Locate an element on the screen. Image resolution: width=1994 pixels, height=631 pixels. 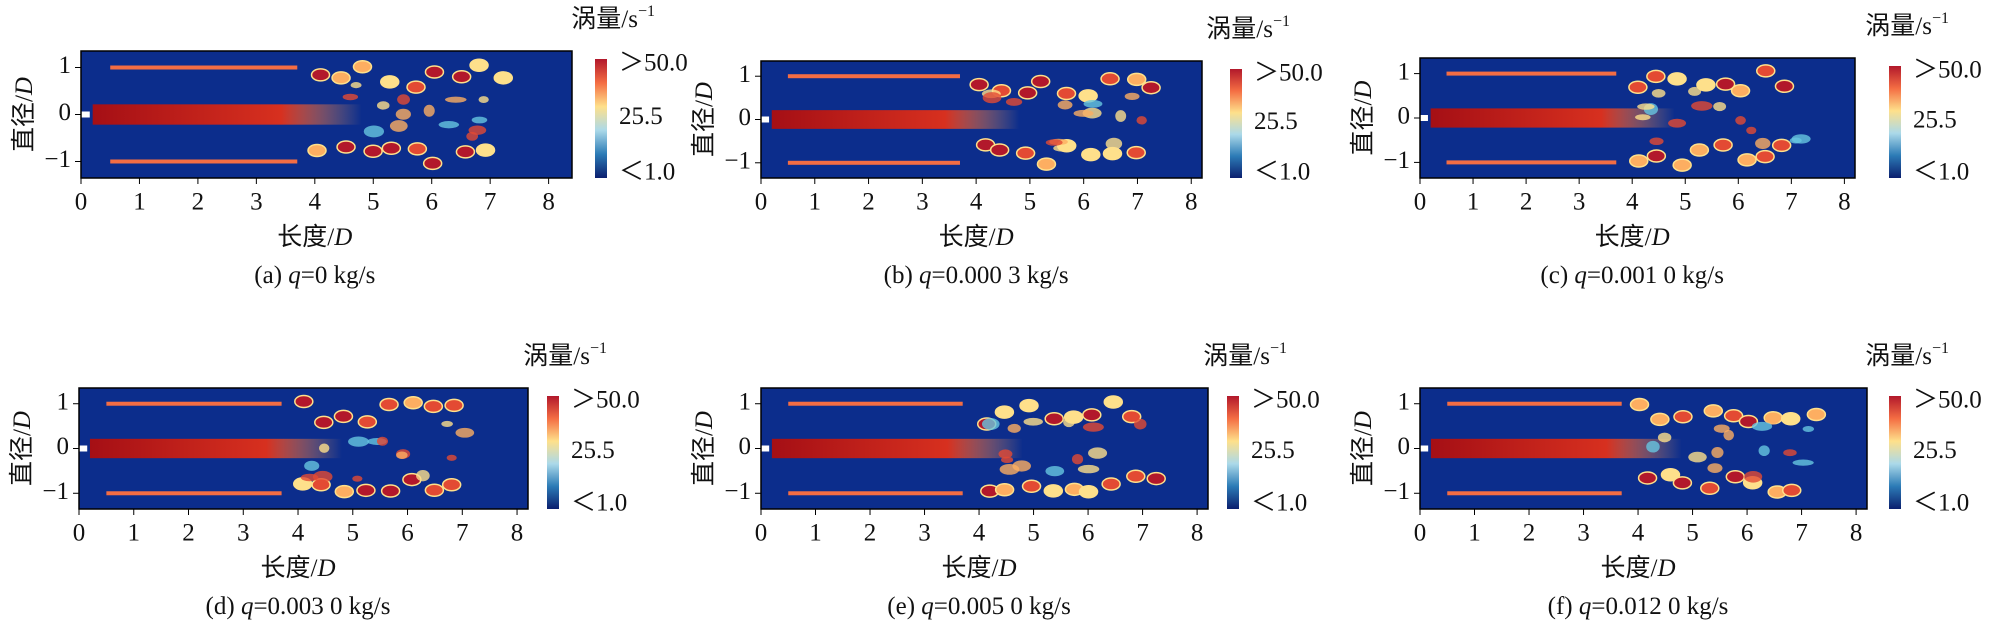
y-tick-label: 1 is located at coordinates (1404, 401).